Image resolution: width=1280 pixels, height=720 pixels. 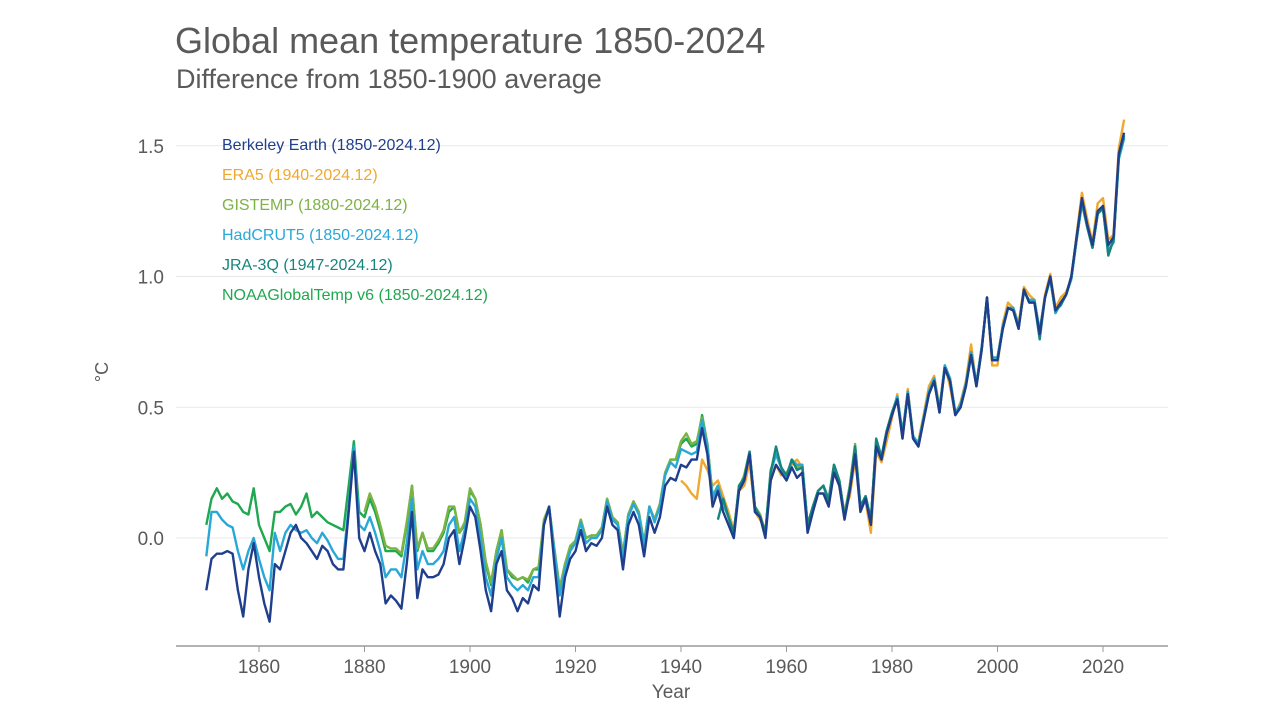 I want to click on y-tick-label: 1.0, so click(x=151, y=278).